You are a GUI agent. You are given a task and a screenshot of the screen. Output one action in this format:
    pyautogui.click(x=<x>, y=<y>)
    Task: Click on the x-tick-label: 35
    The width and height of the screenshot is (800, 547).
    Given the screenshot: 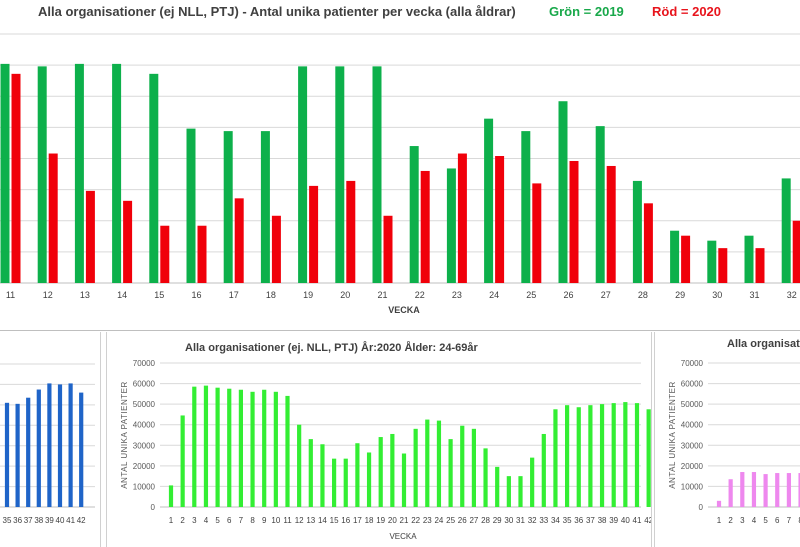 What is the action you would take?
    pyautogui.click(x=7, y=520)
    